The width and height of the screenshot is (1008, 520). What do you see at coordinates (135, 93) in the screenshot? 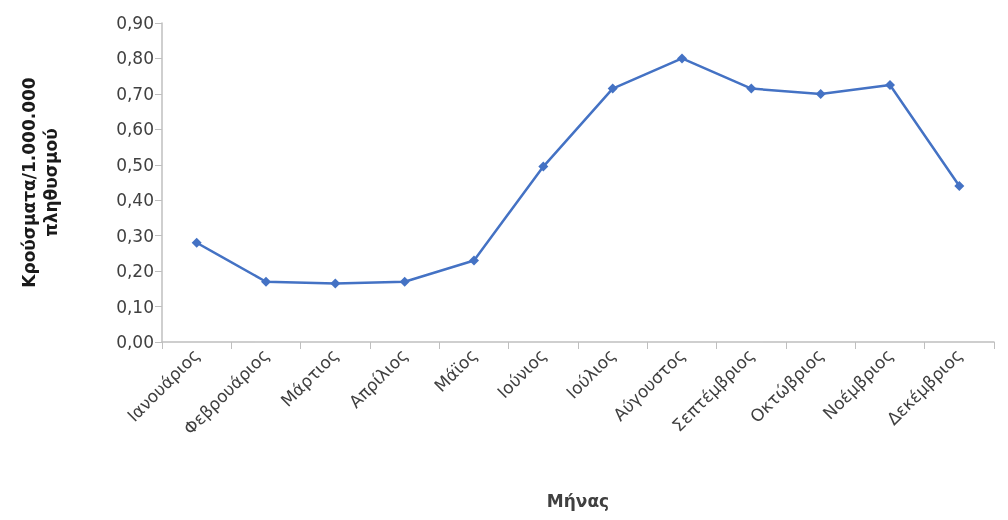
I see `y-tick-label: 0,70` at bounding box center [135, 93].